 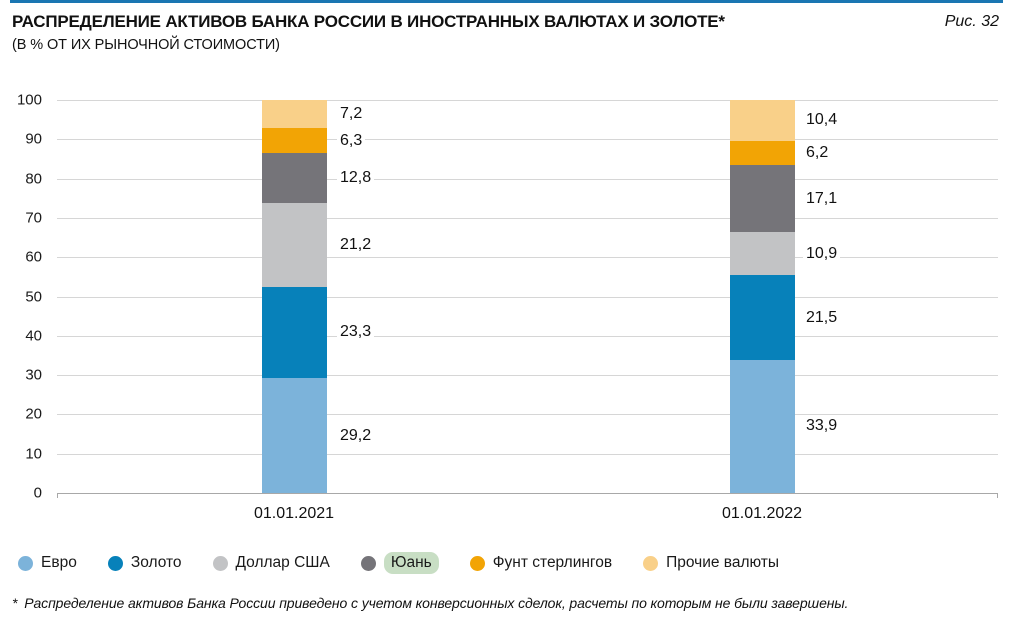 I want to click on legend-label: Золото, so click(x=156, y=562).